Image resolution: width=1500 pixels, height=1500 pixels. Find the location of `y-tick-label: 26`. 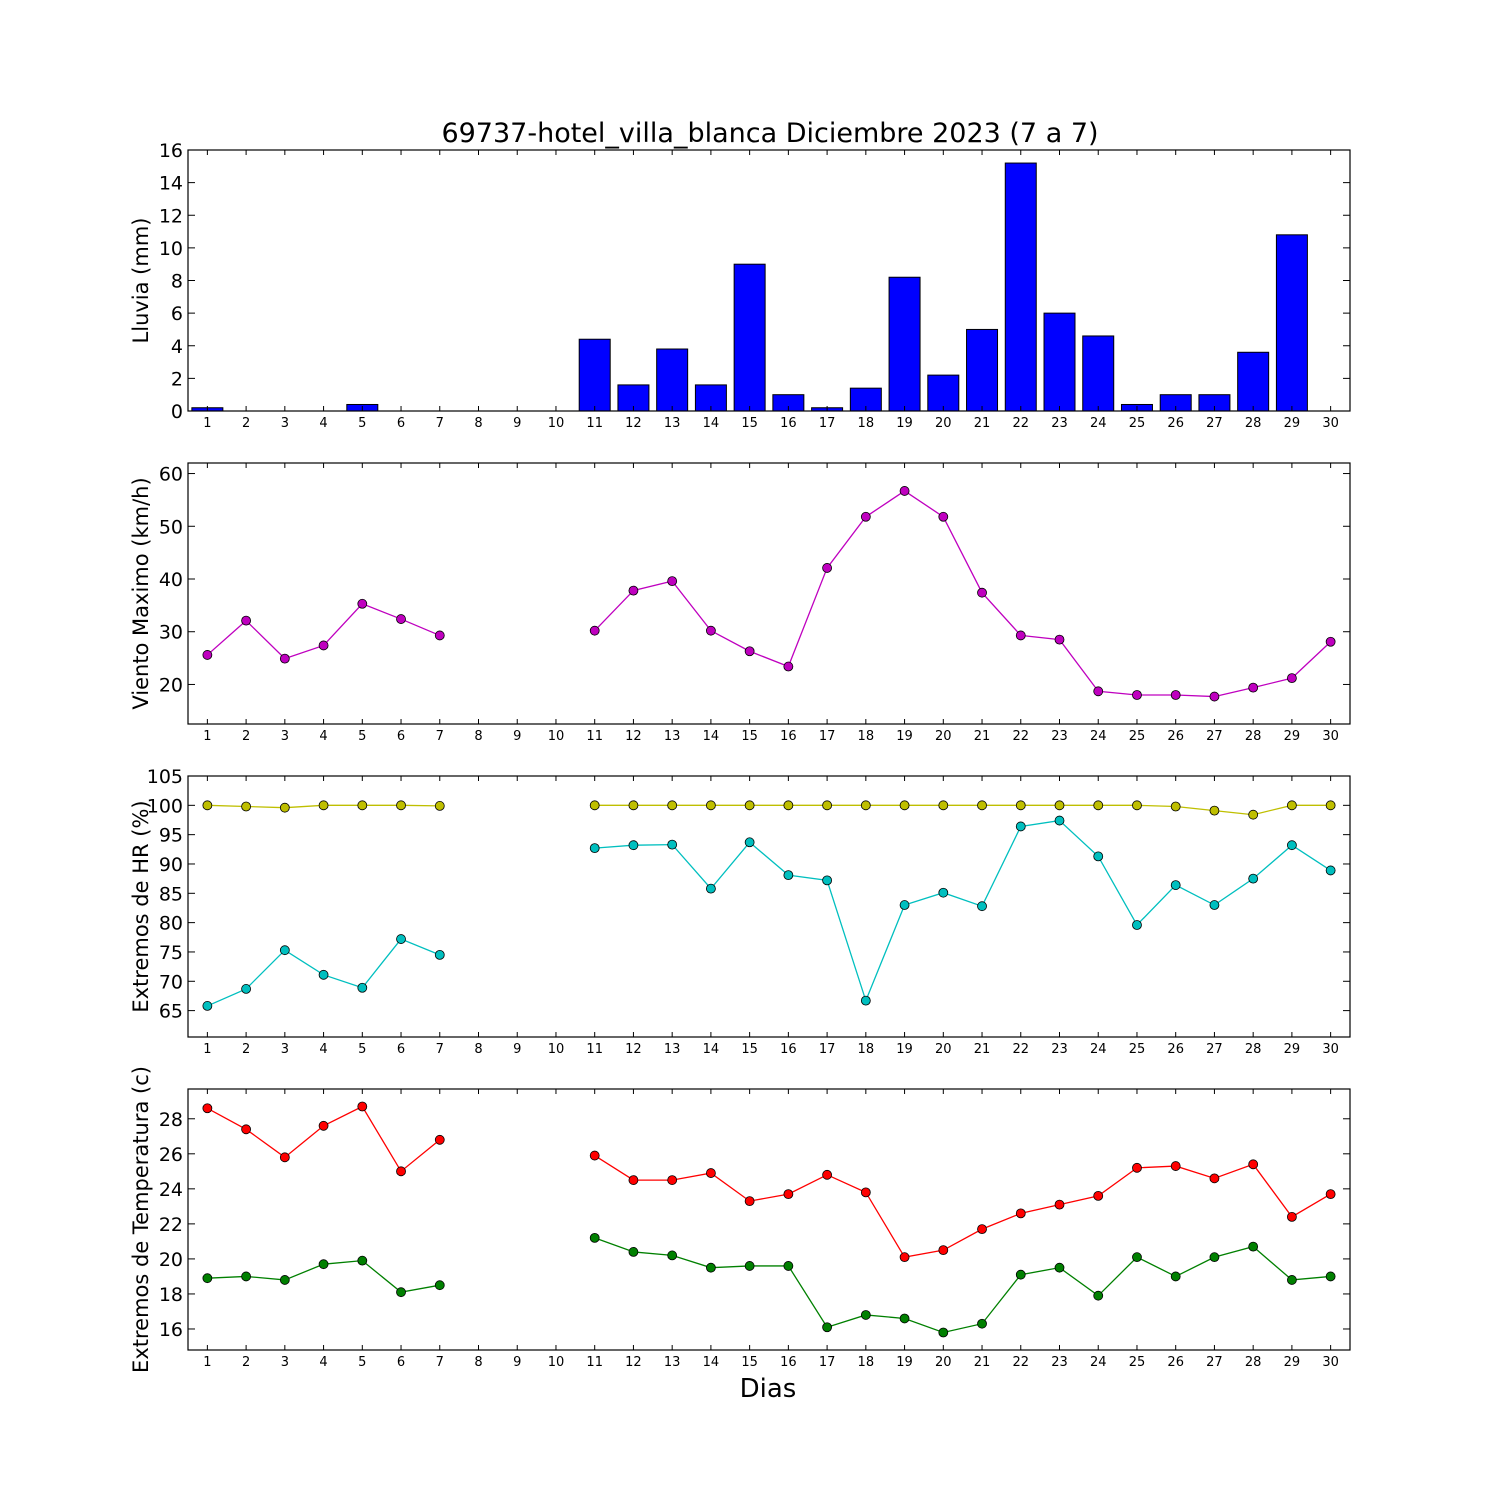

y-tick-label: 26 is located at coordinates (171, 1155).